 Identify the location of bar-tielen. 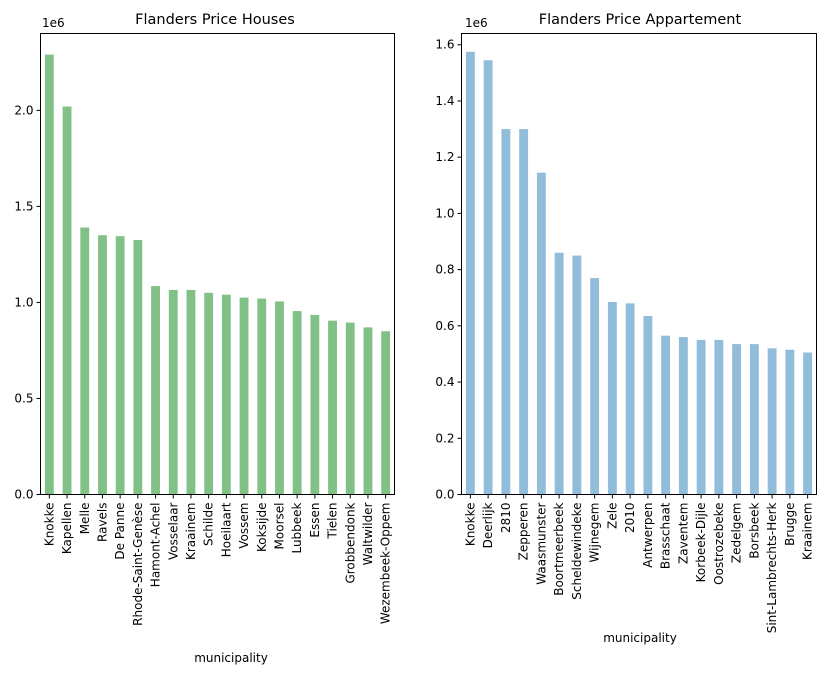
(332, 407).